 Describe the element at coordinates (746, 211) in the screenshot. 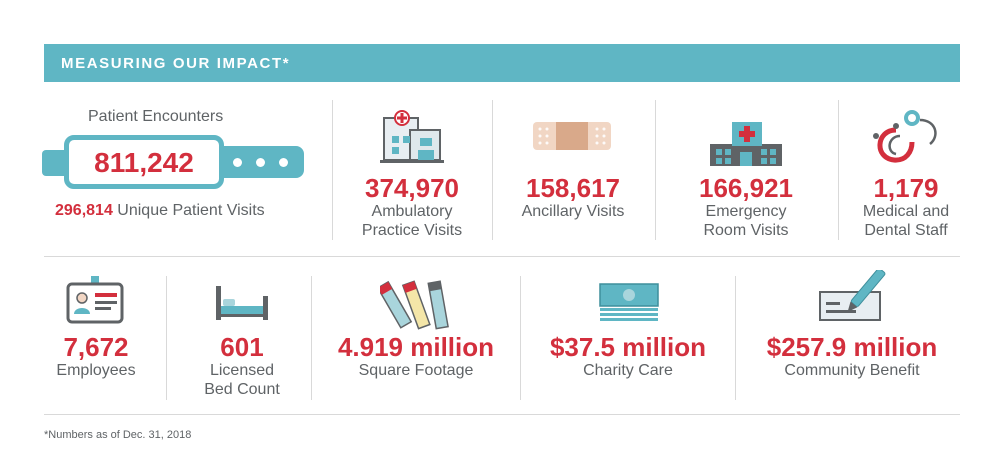

I see `stat-label: Emergency` at that location.